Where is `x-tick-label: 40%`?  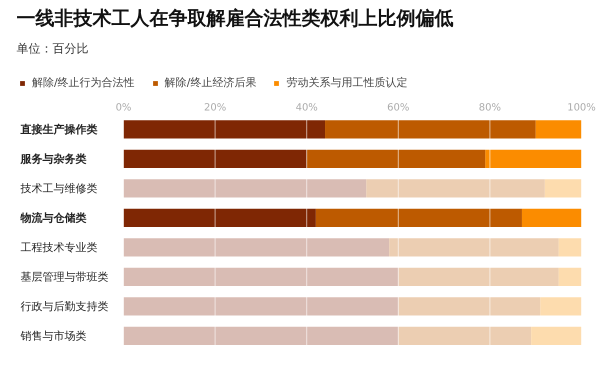
x-tick-label: 40% is located at coordinates (307, 108).